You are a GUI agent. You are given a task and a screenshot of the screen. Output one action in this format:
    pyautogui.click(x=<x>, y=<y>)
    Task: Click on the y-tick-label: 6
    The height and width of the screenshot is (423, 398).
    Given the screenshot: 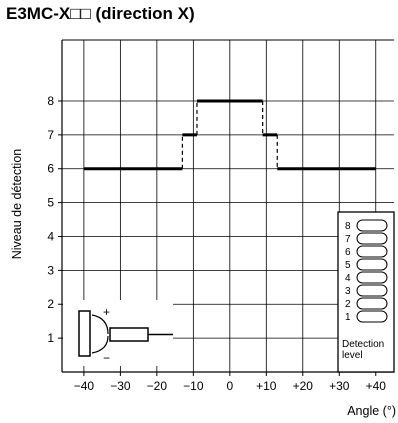 What is the action you would take?
    pyautogui.click(x=50, y=169)
    